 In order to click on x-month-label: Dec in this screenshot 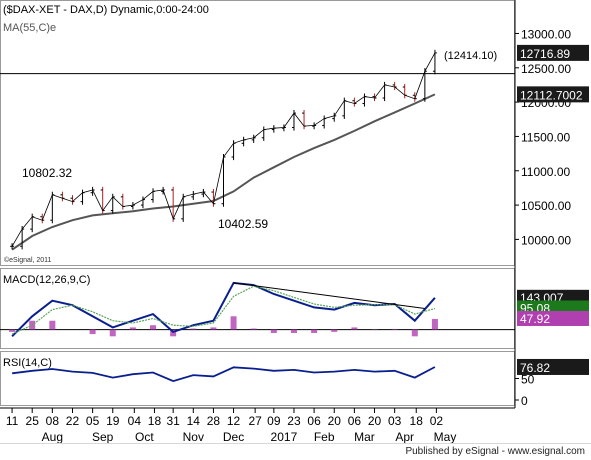, I will do `click(233, 436)`.